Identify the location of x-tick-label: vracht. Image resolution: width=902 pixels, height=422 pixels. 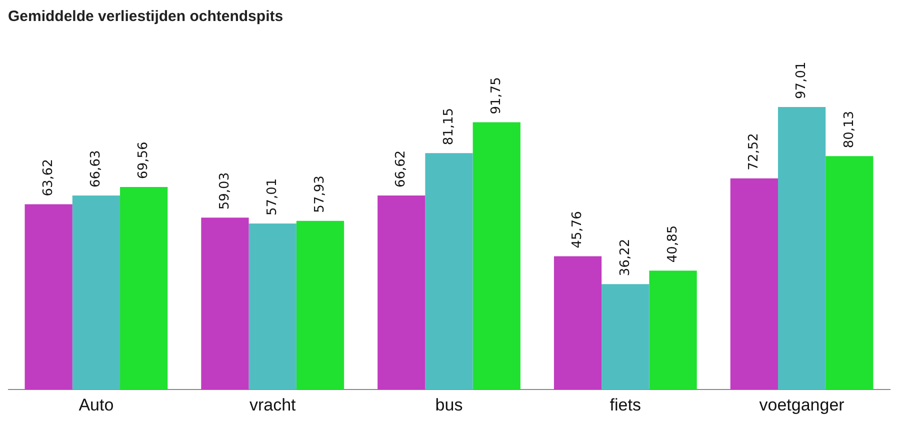
(272, 404).